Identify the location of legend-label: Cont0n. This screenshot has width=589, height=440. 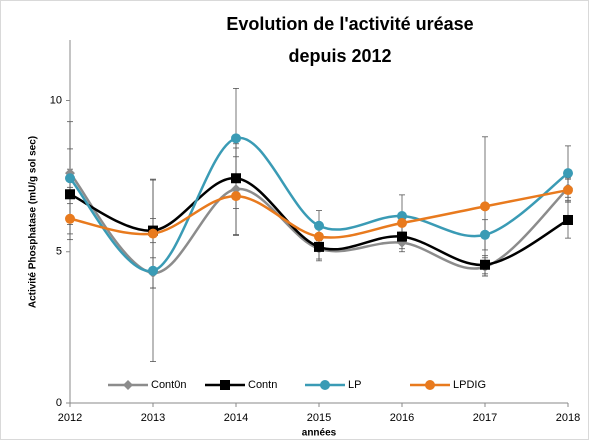
(168, 385).